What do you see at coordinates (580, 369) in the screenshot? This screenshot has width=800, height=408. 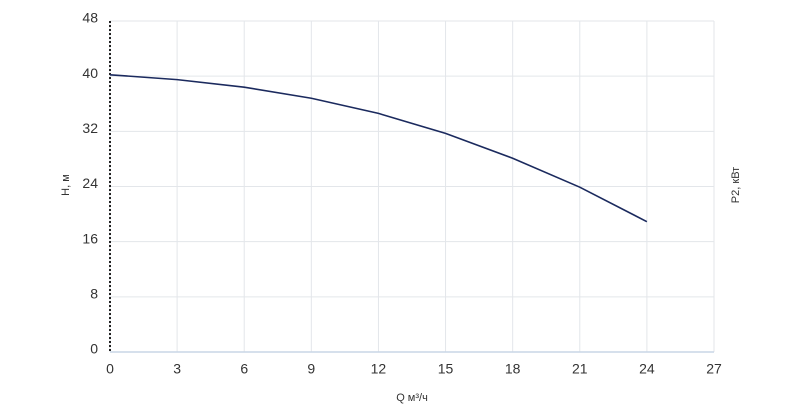 I see `x-tick-label: 21` at bounding box center [580, 369].